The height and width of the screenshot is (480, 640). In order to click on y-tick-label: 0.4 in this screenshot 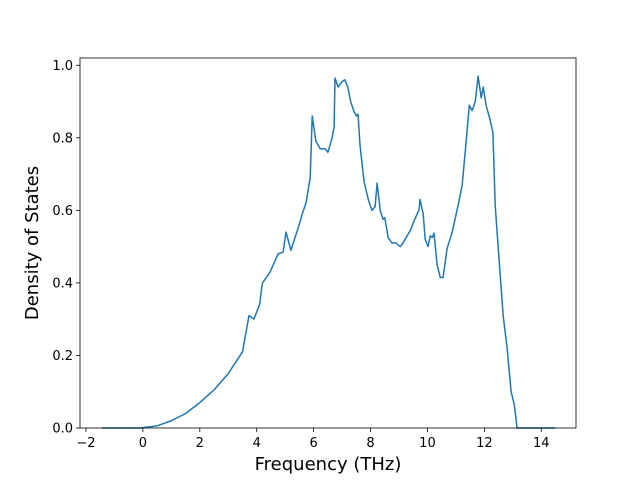, I will do `click(62, 283)`.